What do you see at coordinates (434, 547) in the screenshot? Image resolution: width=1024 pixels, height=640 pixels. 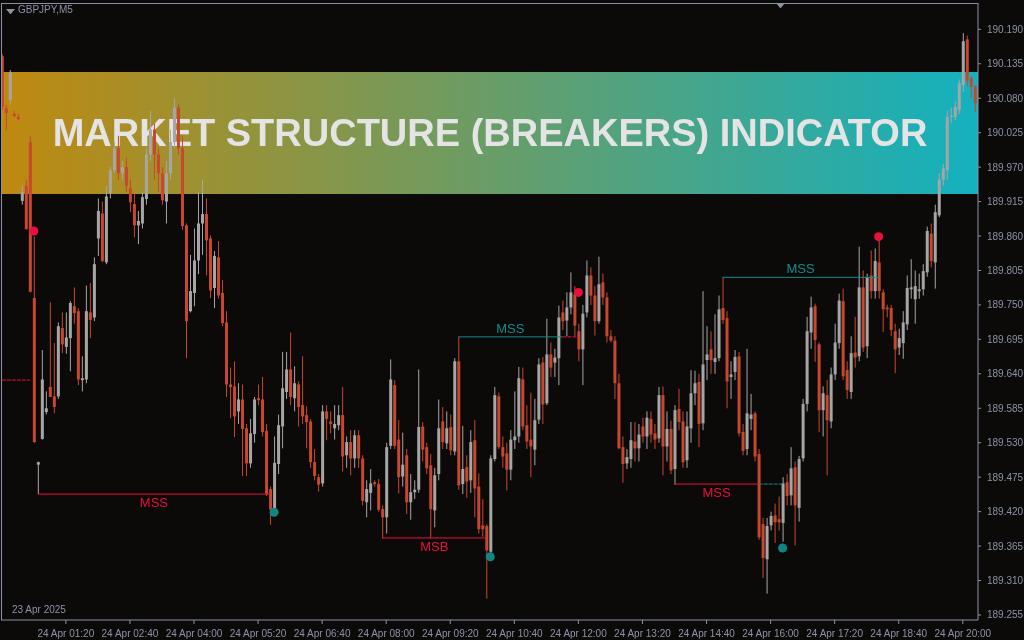 I see `series-label: MSB` at bounding box center [434, 547].